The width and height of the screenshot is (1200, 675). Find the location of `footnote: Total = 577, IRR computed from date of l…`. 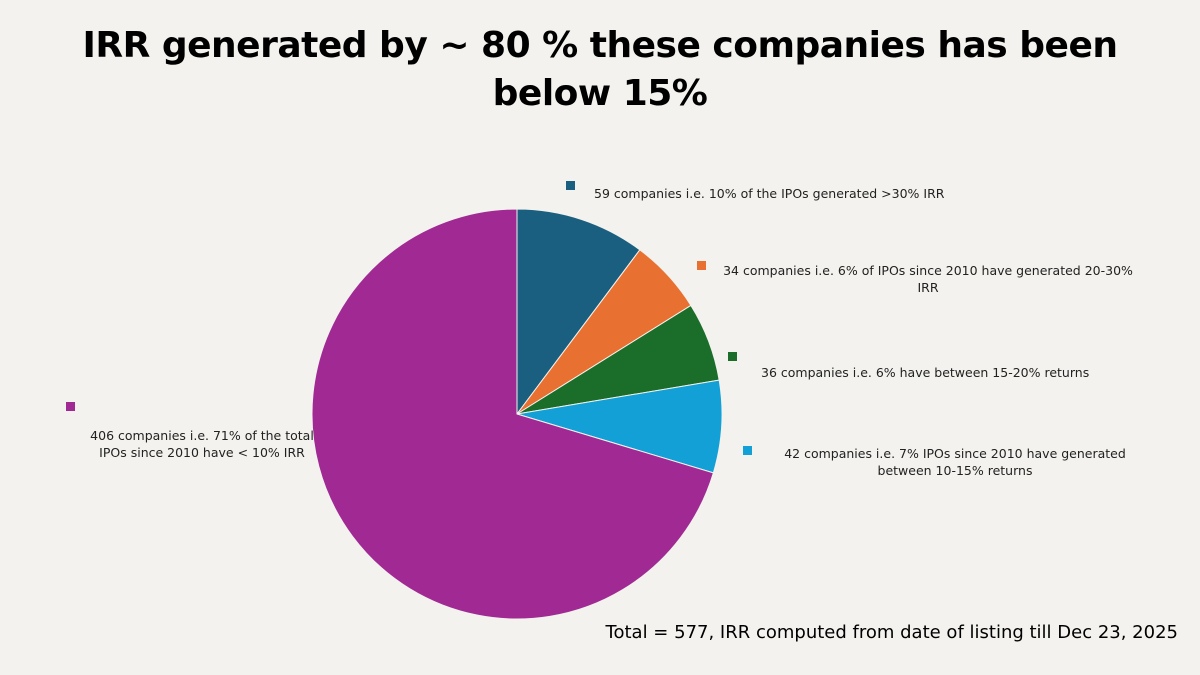

footnote: Total = 577, IRR computed from date of l… is located at coordinates (891, 632).